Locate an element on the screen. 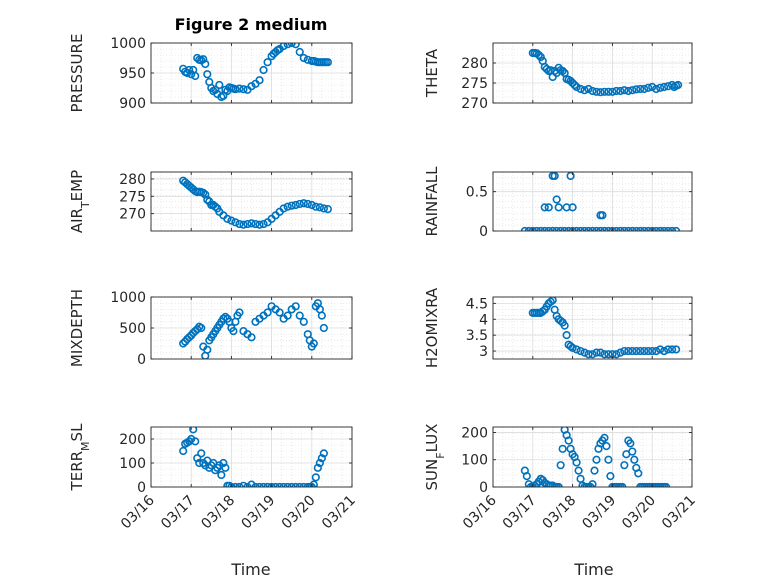 This screenshot has width=778, height=583. y-axis-label: H2OMIXRA is located at coordinates (432, 327).